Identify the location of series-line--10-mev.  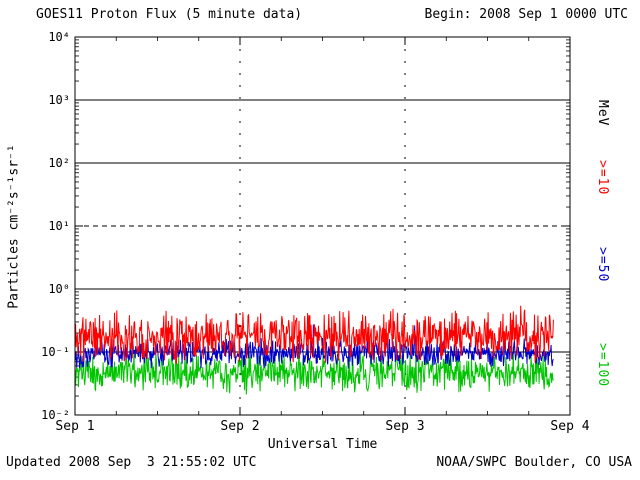
(314, 335).